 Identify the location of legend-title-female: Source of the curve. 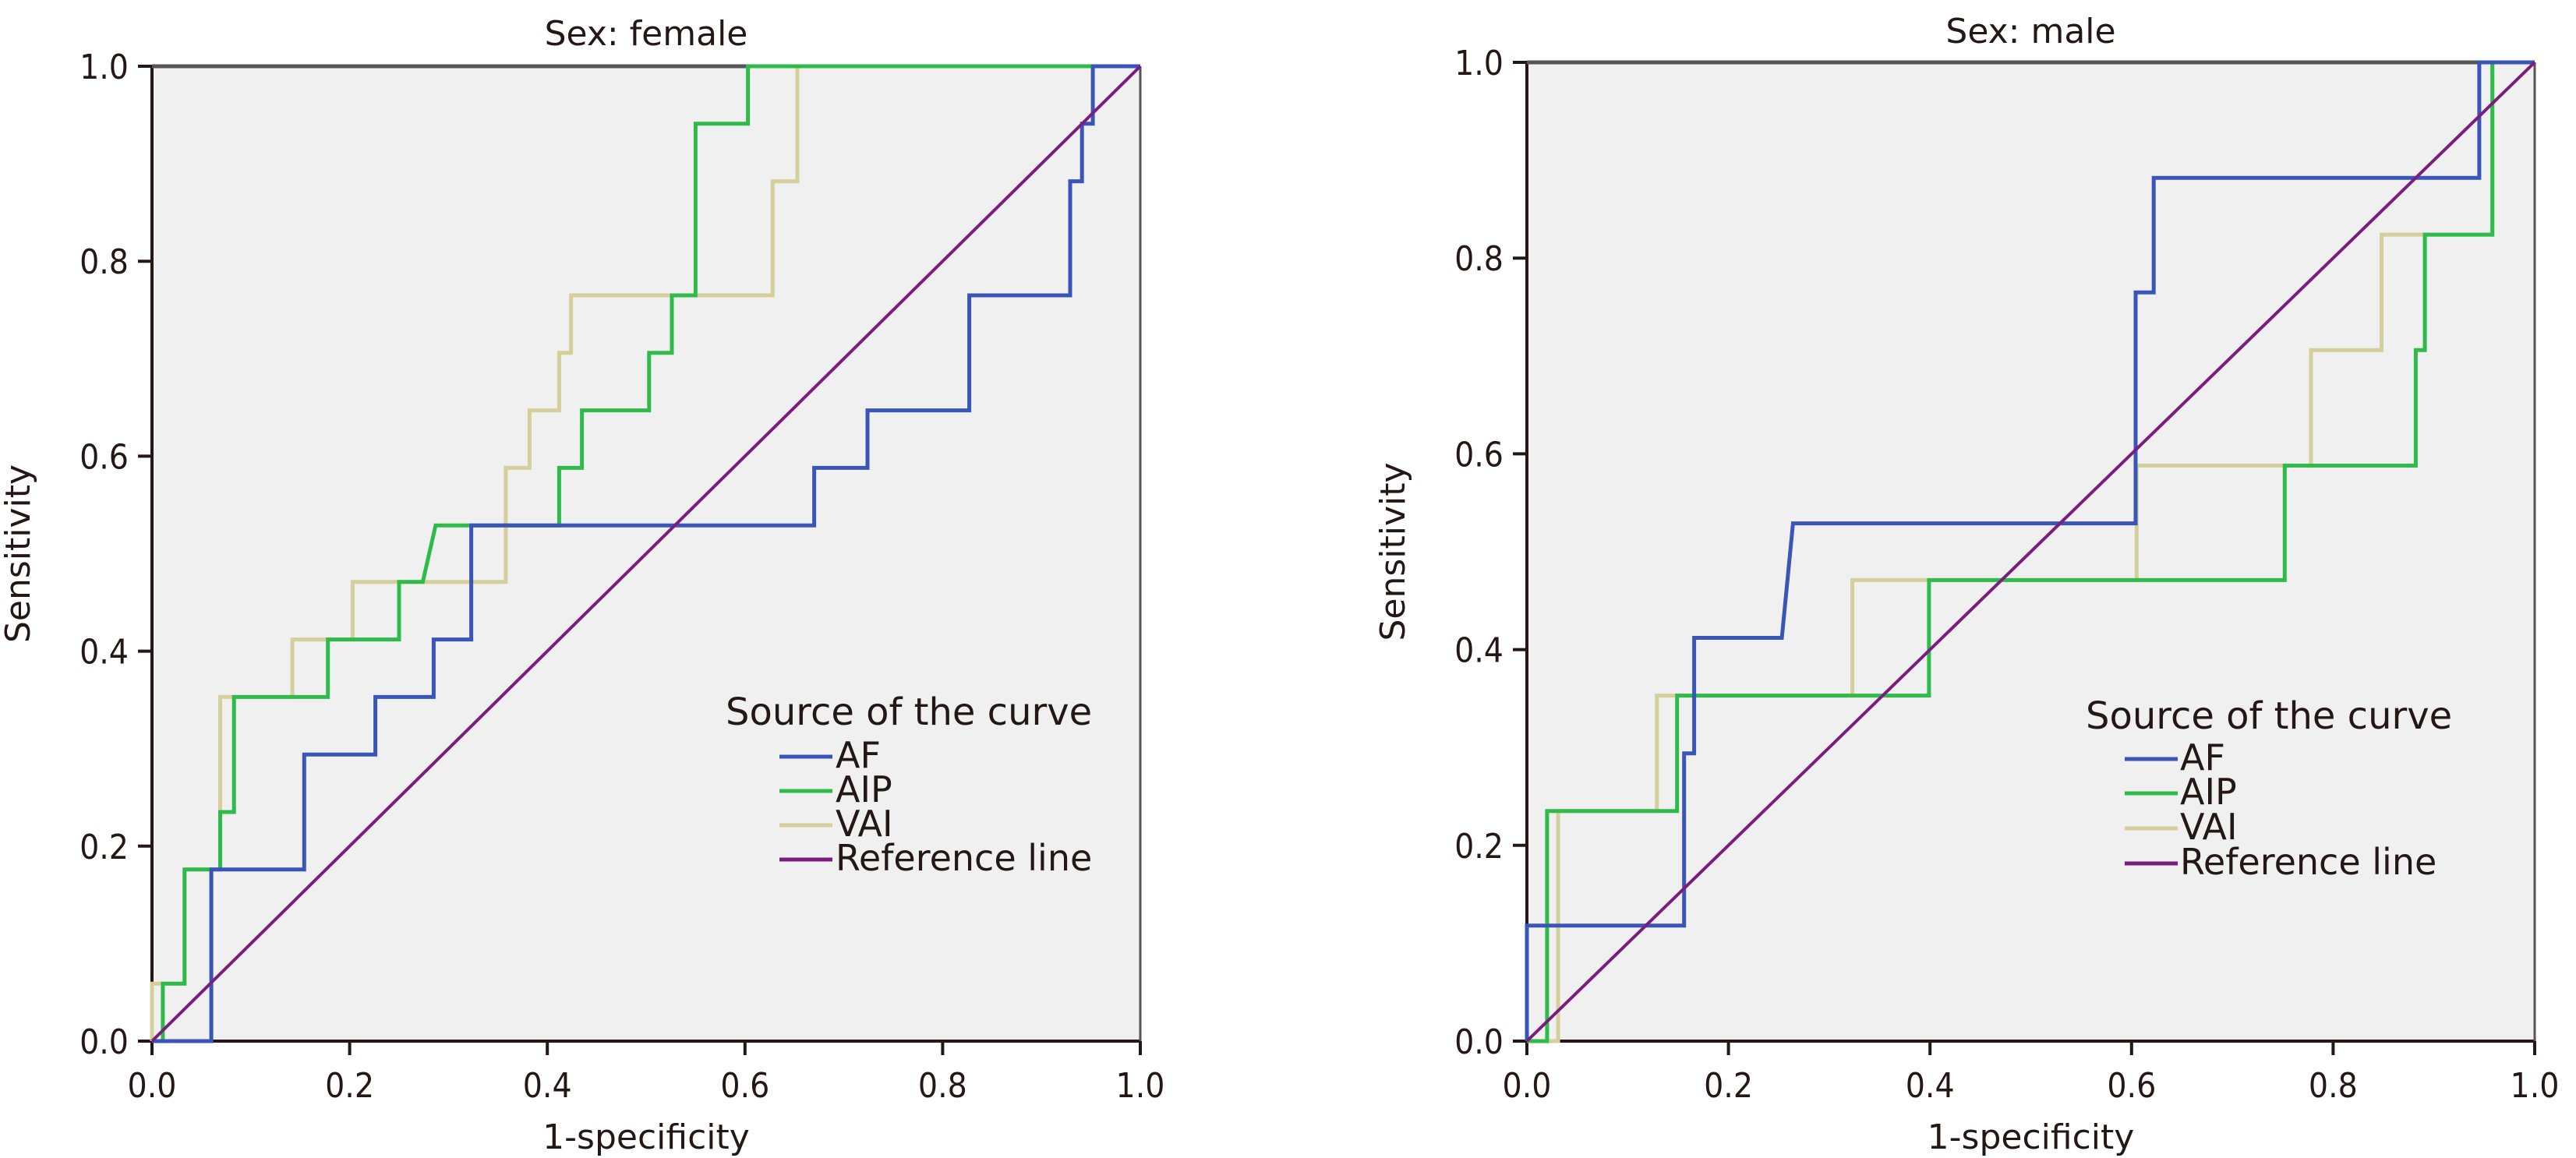
(909, 712).